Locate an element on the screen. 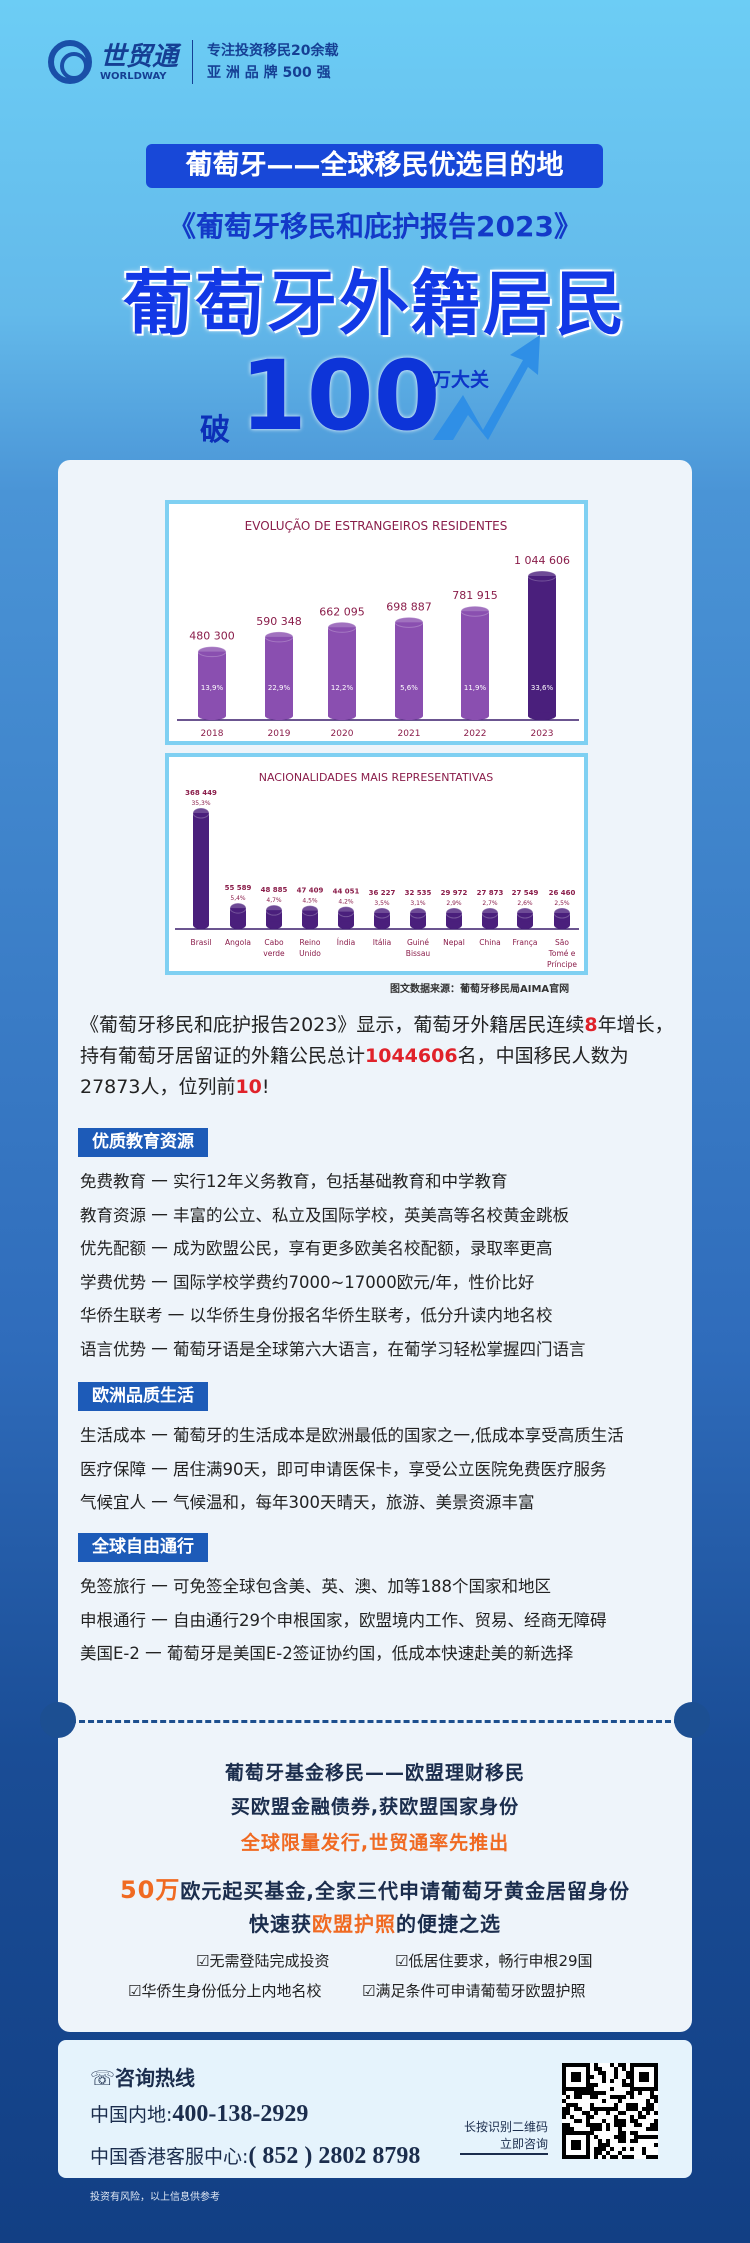 This screenshot has width=750, height=2243. bar-2023-body is located at coordinates (542, 646).